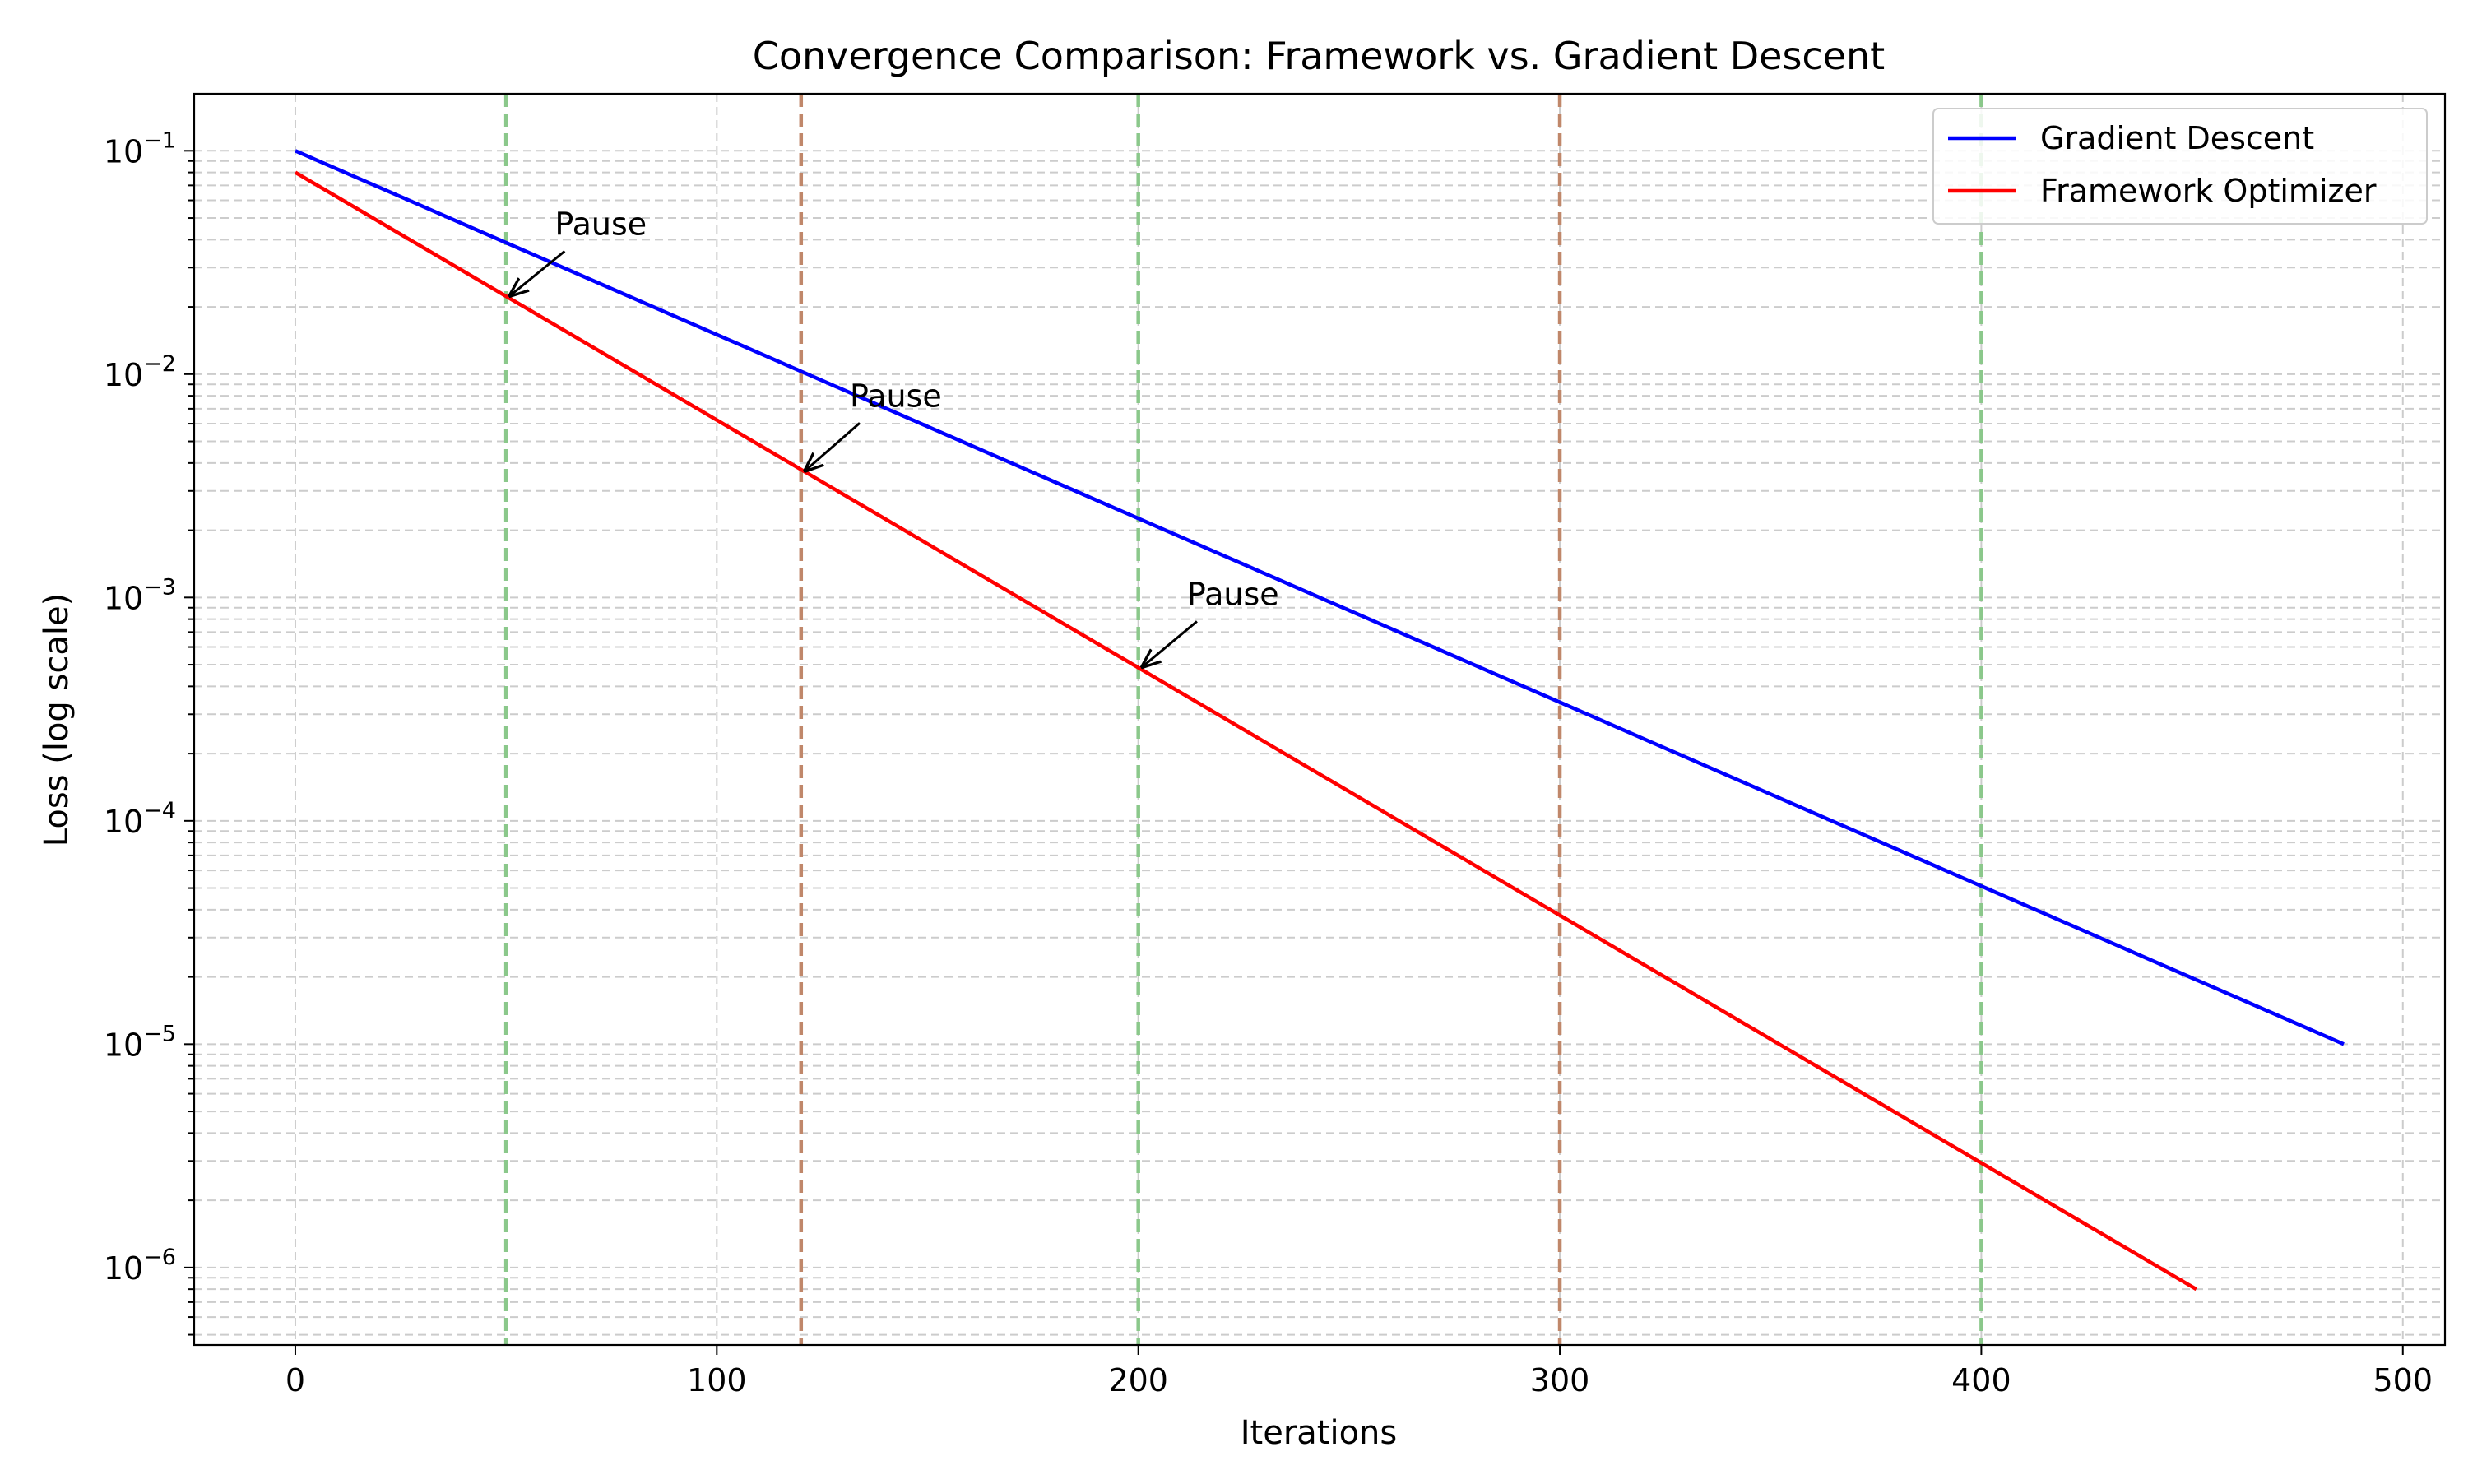 Image resolution: width=2468 pixels, height=1484 pixels. Describe the element at coordinates (140, 595) in the screenshot. I see `y-tick-label: 10⁻³` at that location.